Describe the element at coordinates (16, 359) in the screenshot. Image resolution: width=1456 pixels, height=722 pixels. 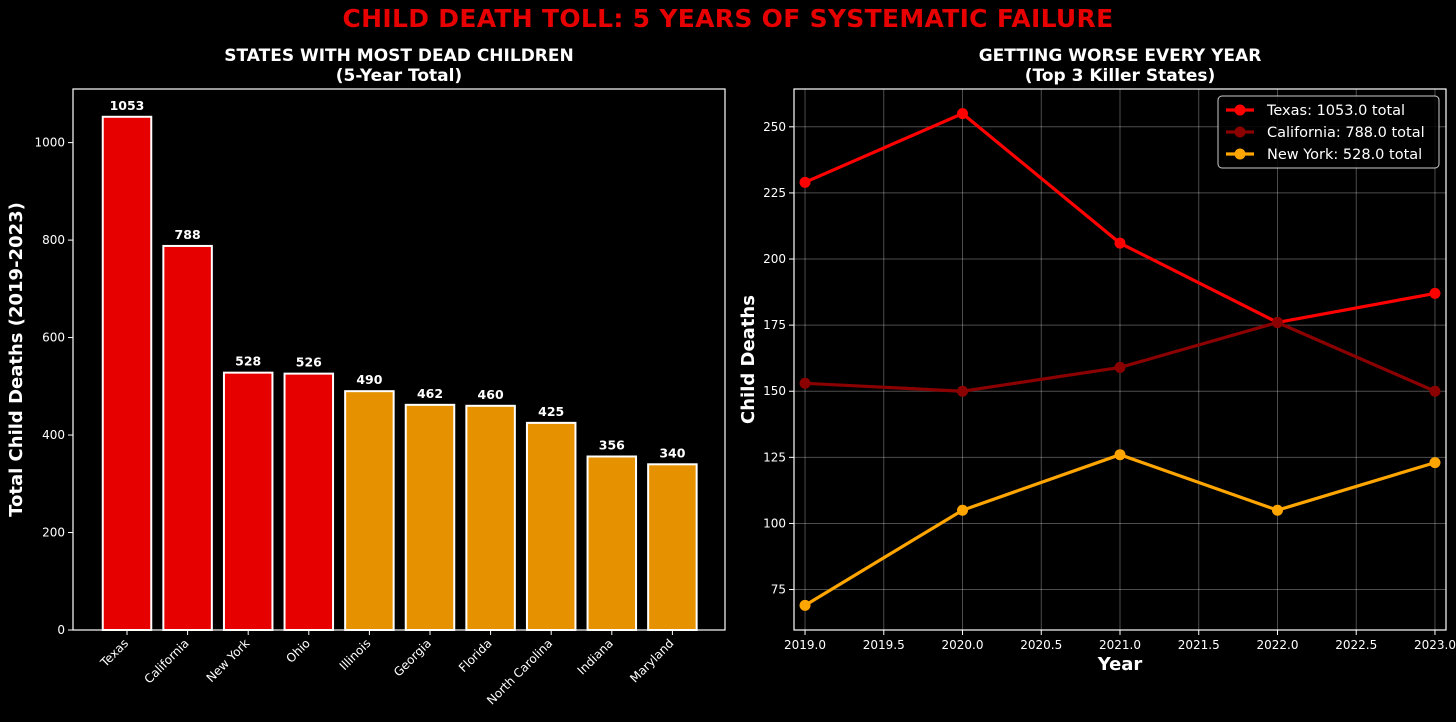
I see `bar-y-axis-label: Total Child Deaths (2019-2023)` at that location.